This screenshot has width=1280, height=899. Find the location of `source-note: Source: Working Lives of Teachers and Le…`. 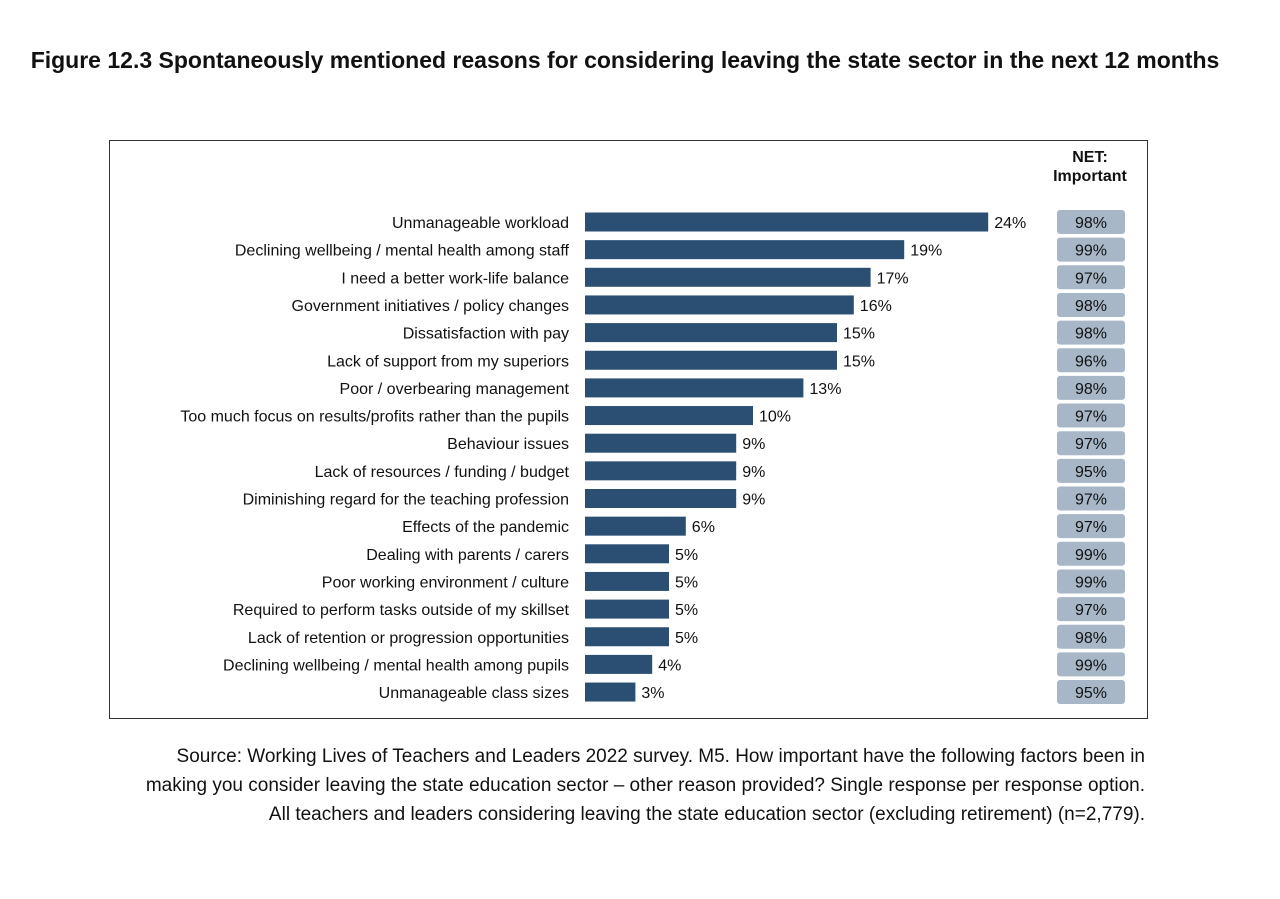

source-note: Source: Working Lives of Teachers and Le… is located at coordinates (645, 785).